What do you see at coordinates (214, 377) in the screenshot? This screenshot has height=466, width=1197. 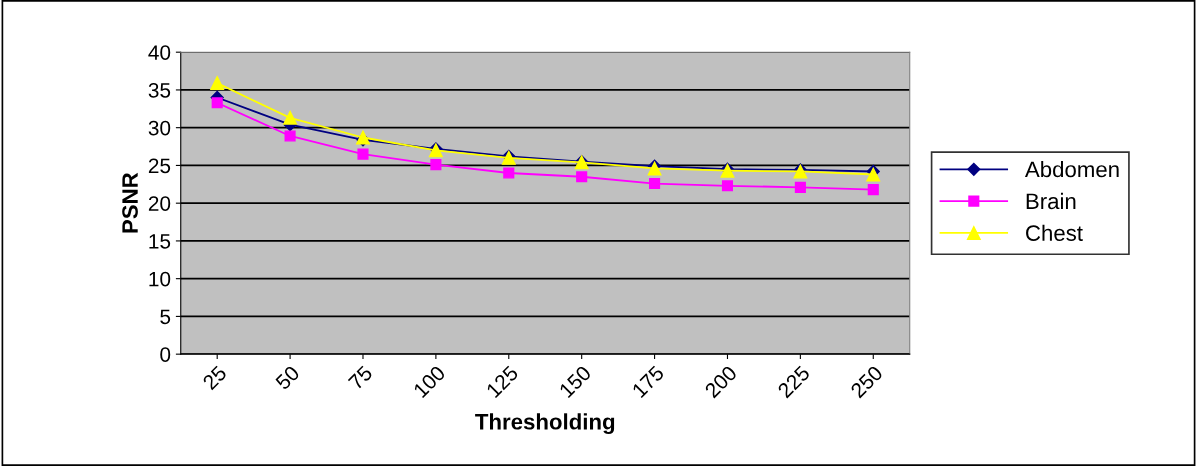 I see `x-tick-label: 25` at bounding box center [214, 377].